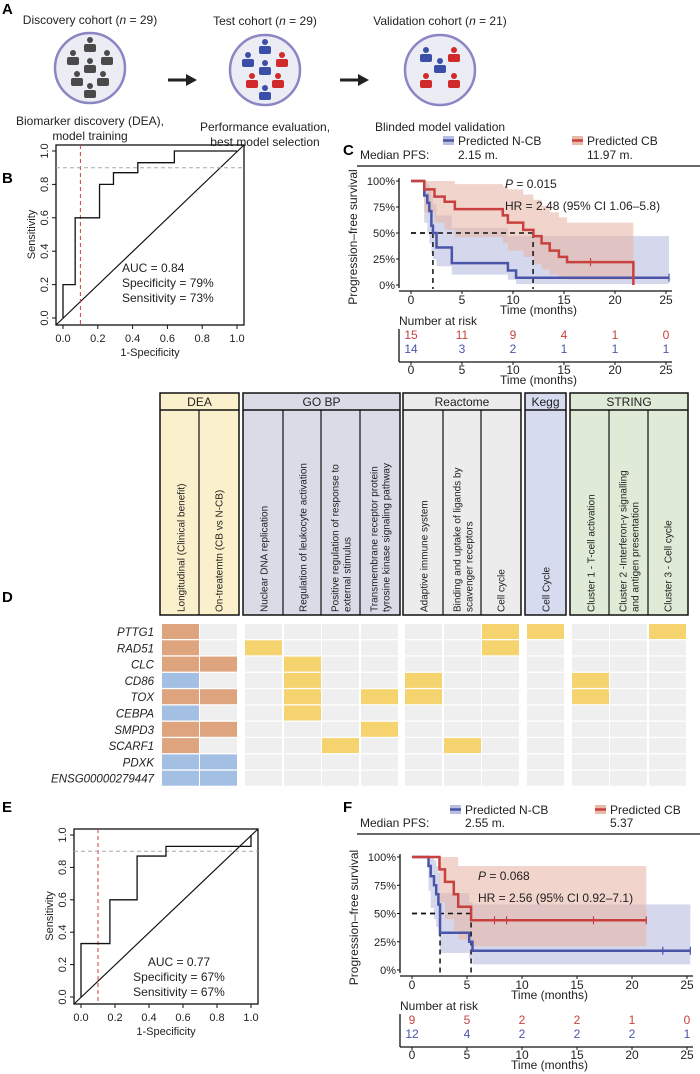  Describe the element at coordinates (143, 698) in the screenshot. I see `heatmap-row-label: TOX` at that location.